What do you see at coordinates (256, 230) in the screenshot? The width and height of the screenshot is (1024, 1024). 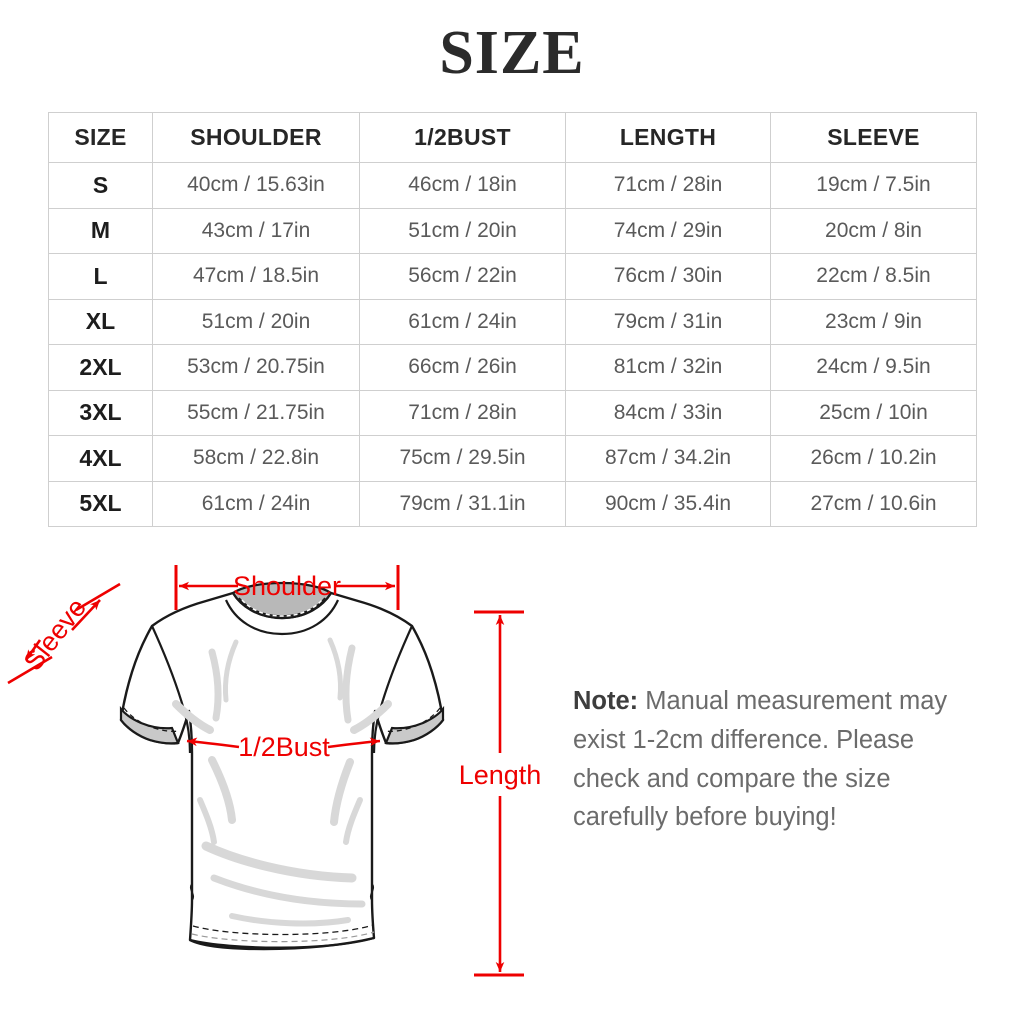 I see `cell-shoulder: 43cm / 17in` at bounding box center [256, 230].